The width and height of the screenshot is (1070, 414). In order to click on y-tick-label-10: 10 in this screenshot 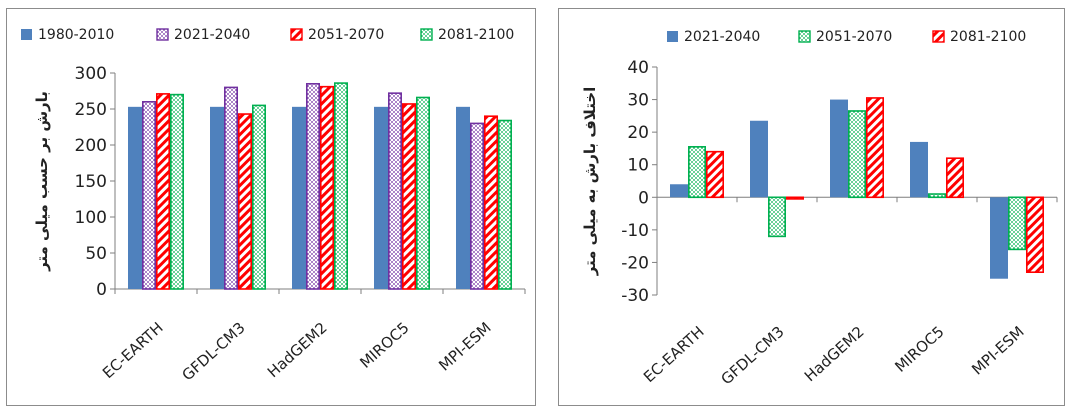, I will do `click(638, 166)`.